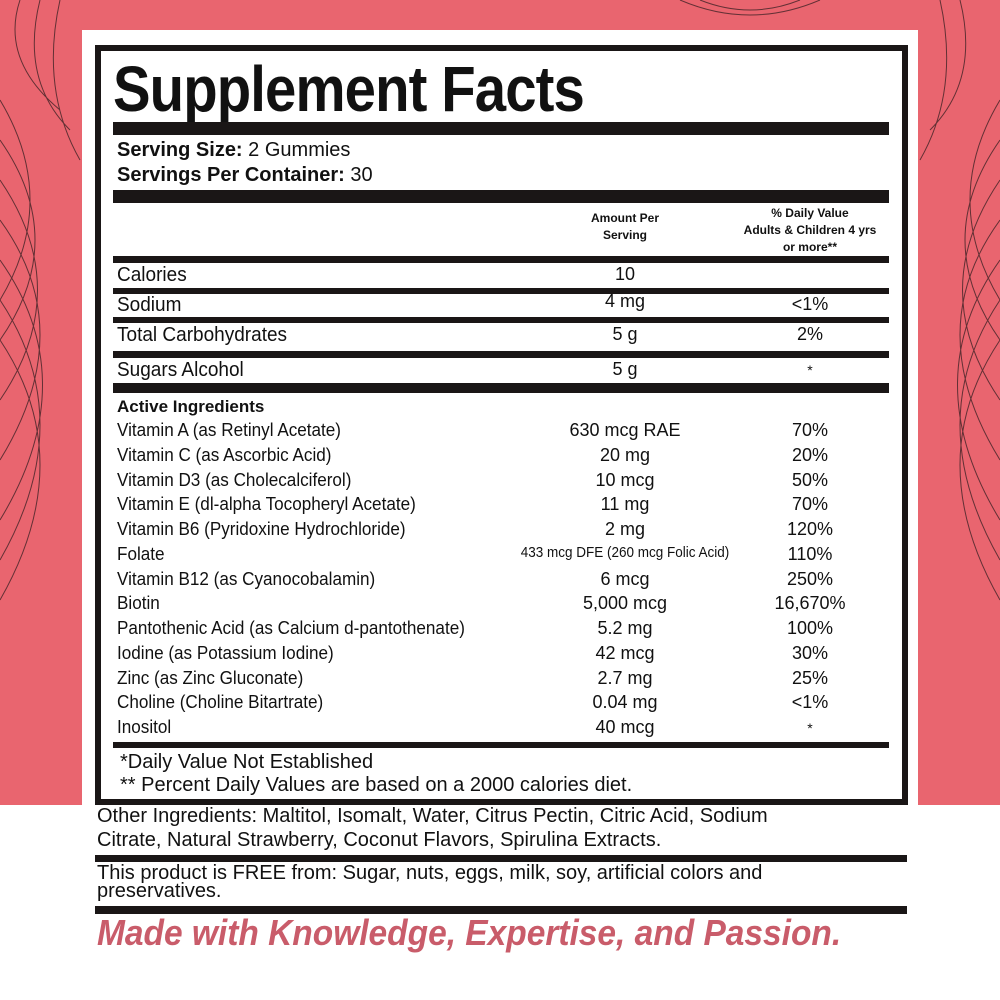 The image size is (1000, 1000). Describe the element at coordinates (210, 677) in the screenshot. I see `ingredient-name: Zinc (as Zinc Gluconate)` at that location.